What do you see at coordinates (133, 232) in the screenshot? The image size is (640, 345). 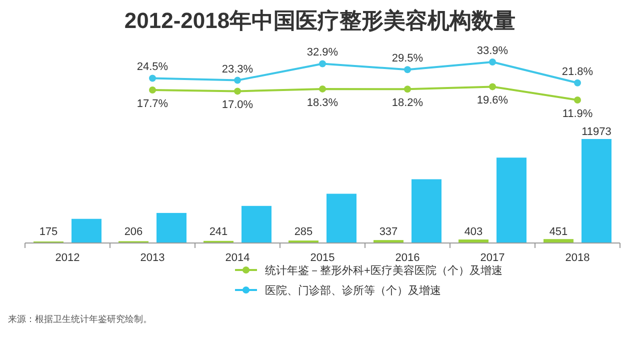 I see `data-label: 206` at bounding box center [133, 232].